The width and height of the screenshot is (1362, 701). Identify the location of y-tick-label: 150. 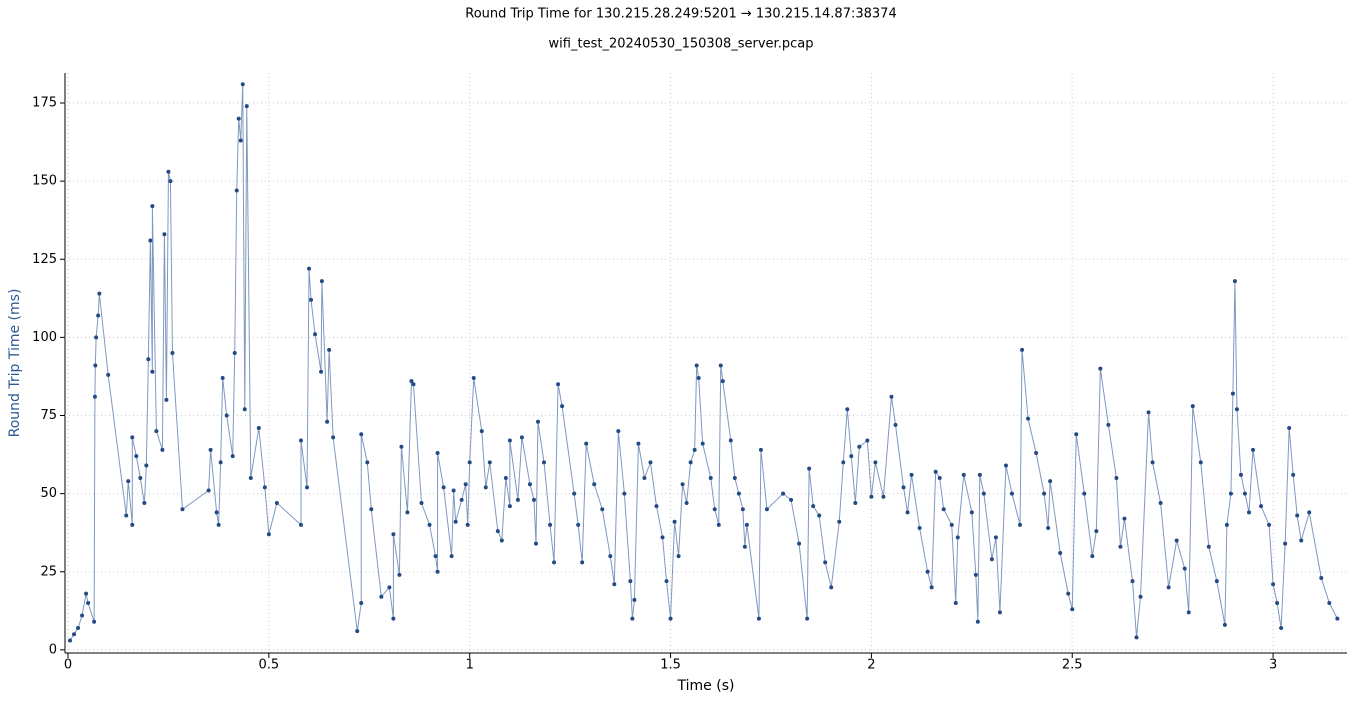
(44, 181).